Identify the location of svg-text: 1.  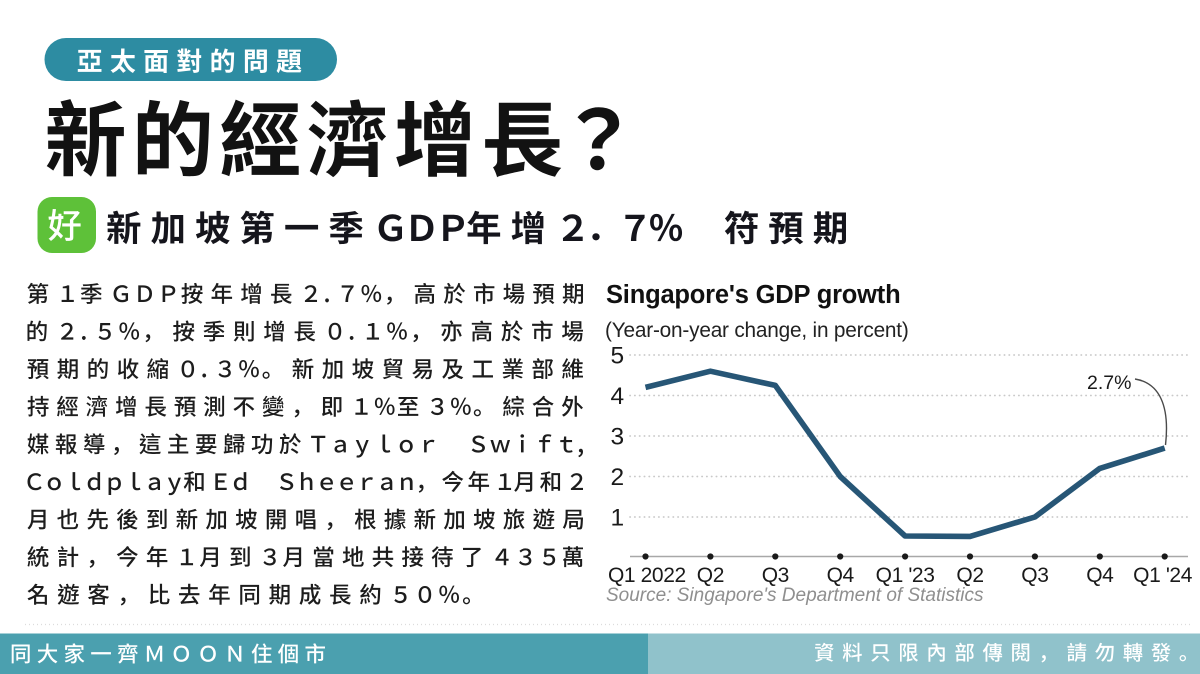
(618, 518).